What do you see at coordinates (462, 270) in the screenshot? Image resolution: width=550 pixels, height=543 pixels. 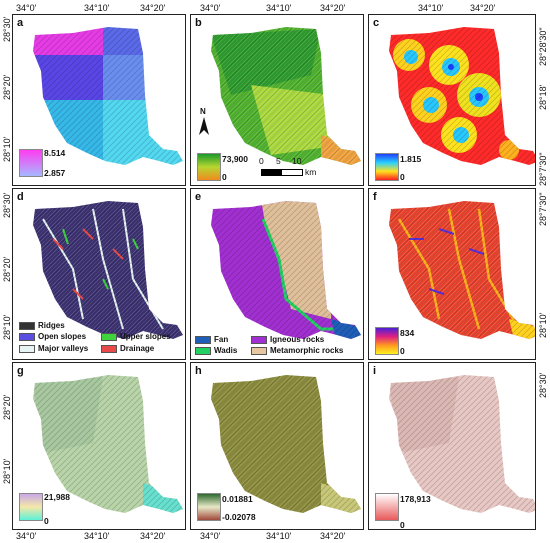 I see `map-flow` at bounding box center [462, 270].